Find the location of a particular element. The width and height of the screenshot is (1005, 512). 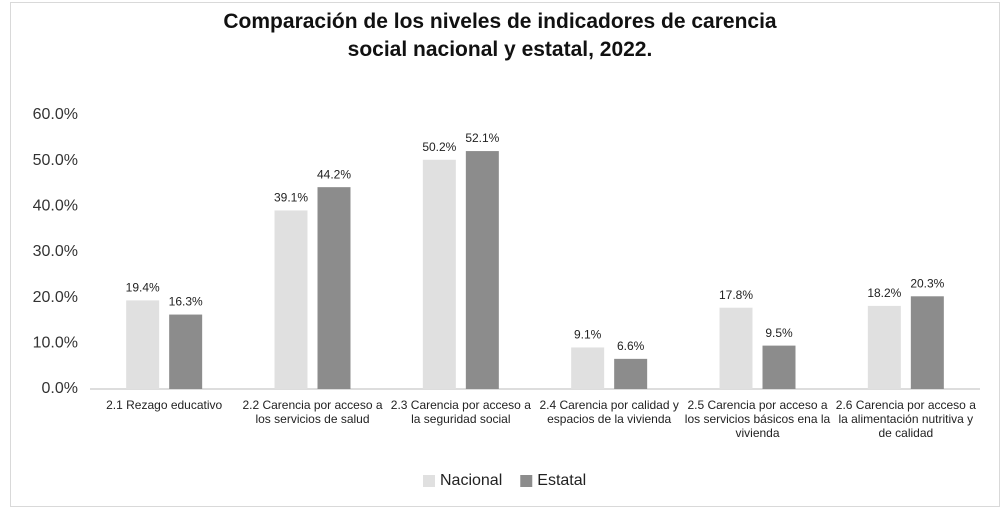

data-label: 20.3% is located at coordinates (927, 283).